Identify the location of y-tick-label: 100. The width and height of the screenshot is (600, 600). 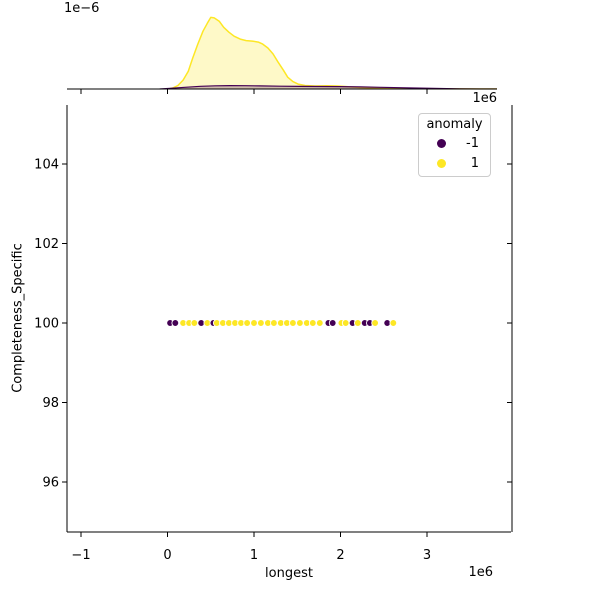
(46, 323).